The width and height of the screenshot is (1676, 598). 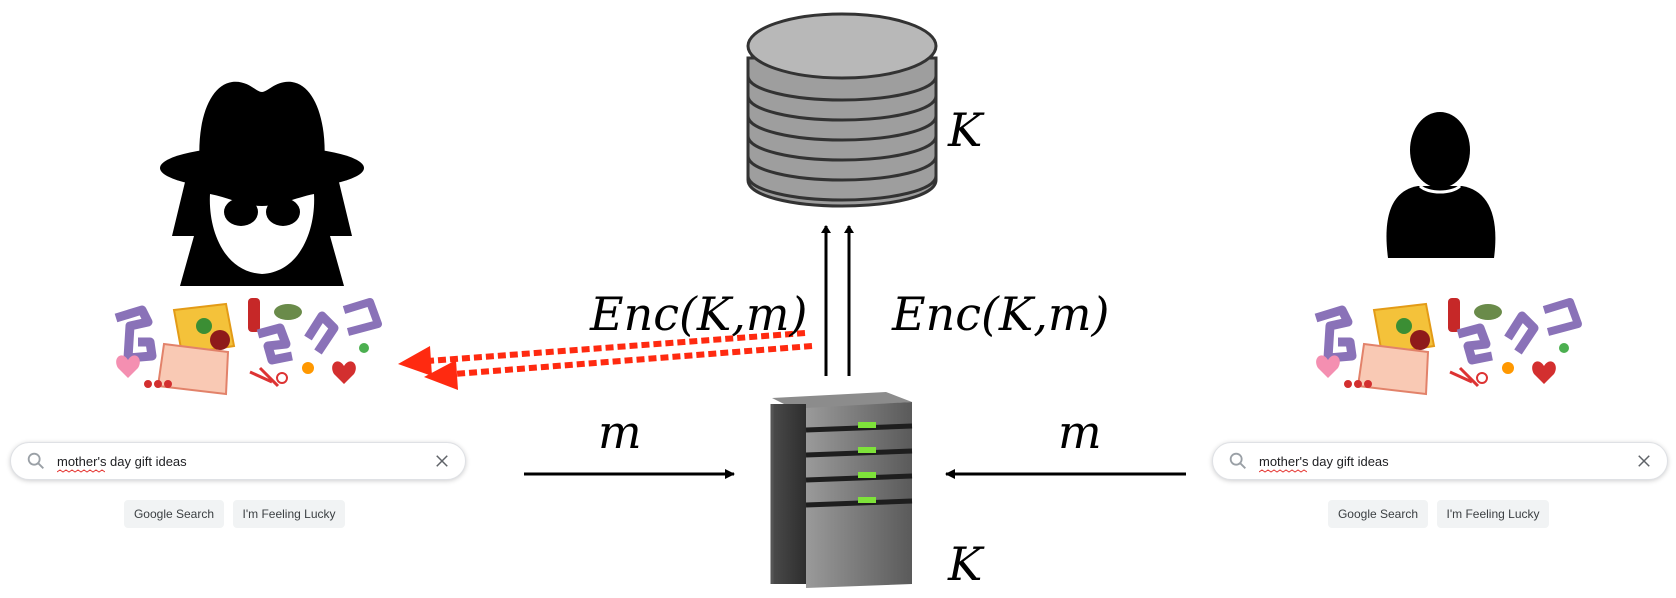 I want to click on store-key-label: K, so click(x=966, y=130).